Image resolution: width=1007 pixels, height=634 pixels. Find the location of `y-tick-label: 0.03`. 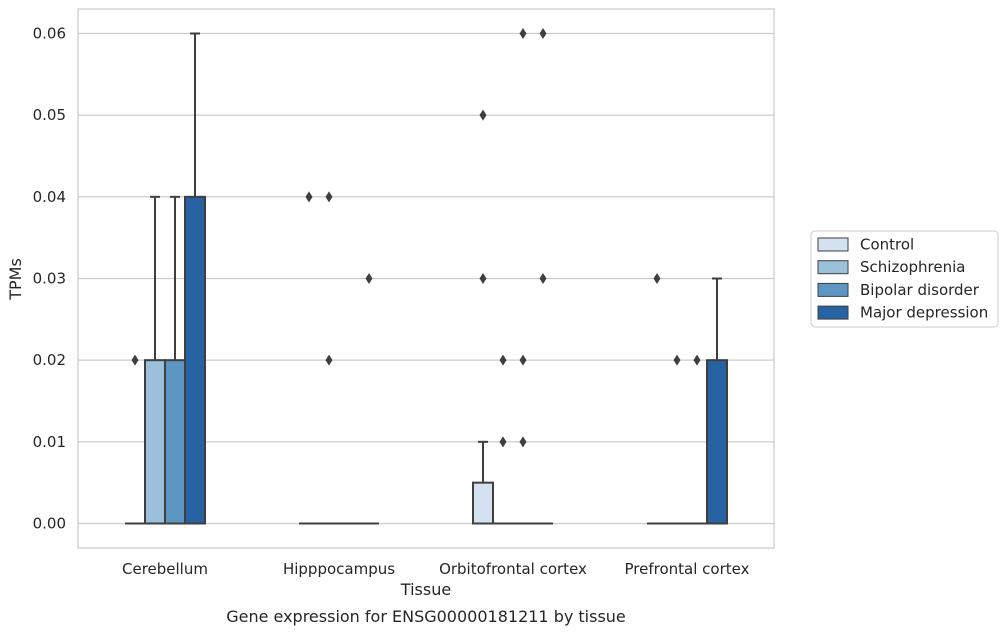

y-tick-label: 0.03 is located at coordinates (49, 279).